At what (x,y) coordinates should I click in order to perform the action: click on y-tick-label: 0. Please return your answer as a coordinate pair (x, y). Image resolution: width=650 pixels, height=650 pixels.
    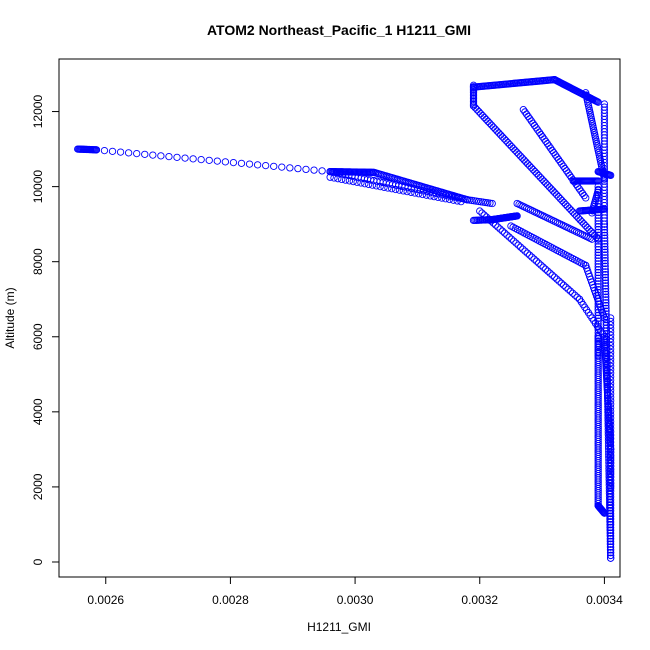
    Looking at the image, I should click on (38, 561).